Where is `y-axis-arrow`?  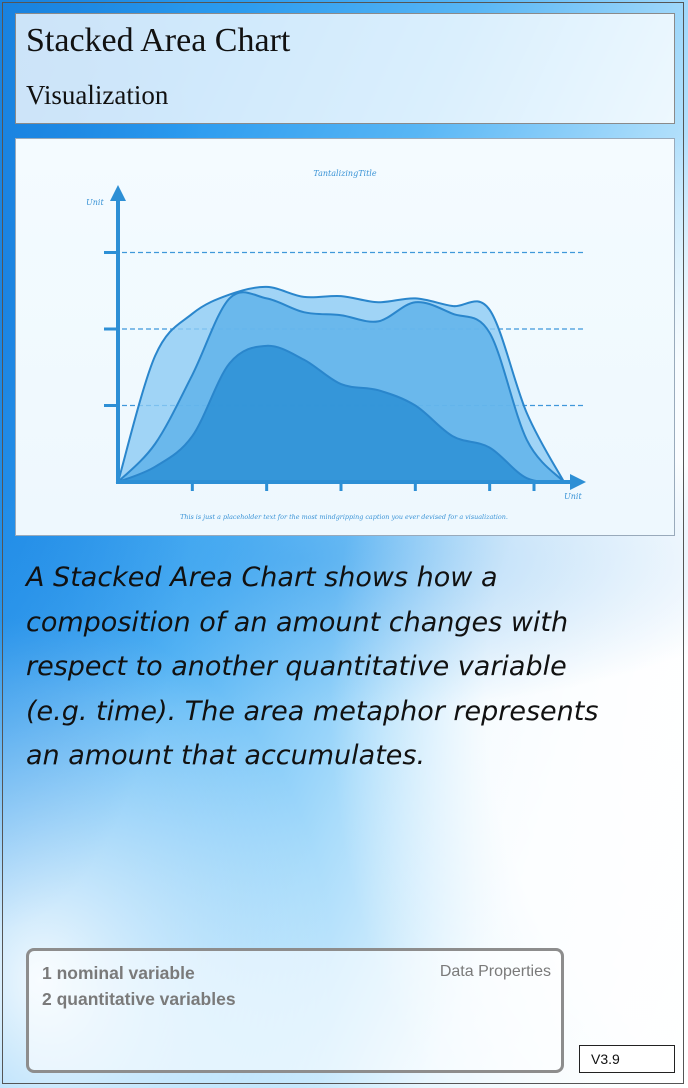 y-axis-arrow is located at coordinates (118, 193).